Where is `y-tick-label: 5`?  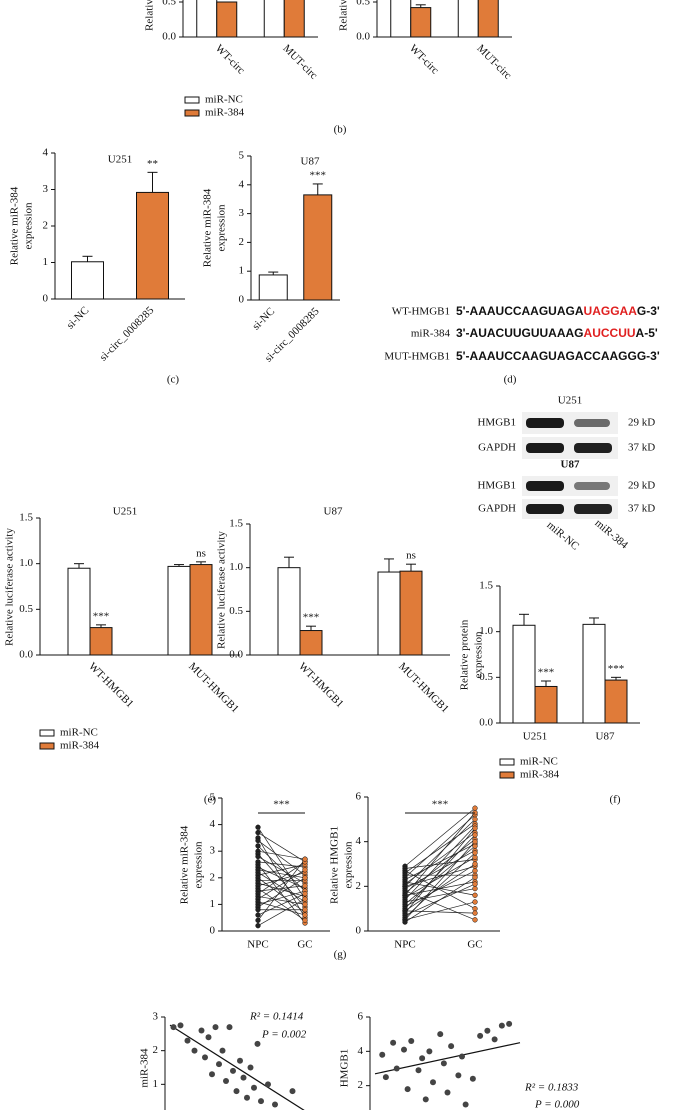 y-tick-label: 5 is located at coordinates (213, 798).